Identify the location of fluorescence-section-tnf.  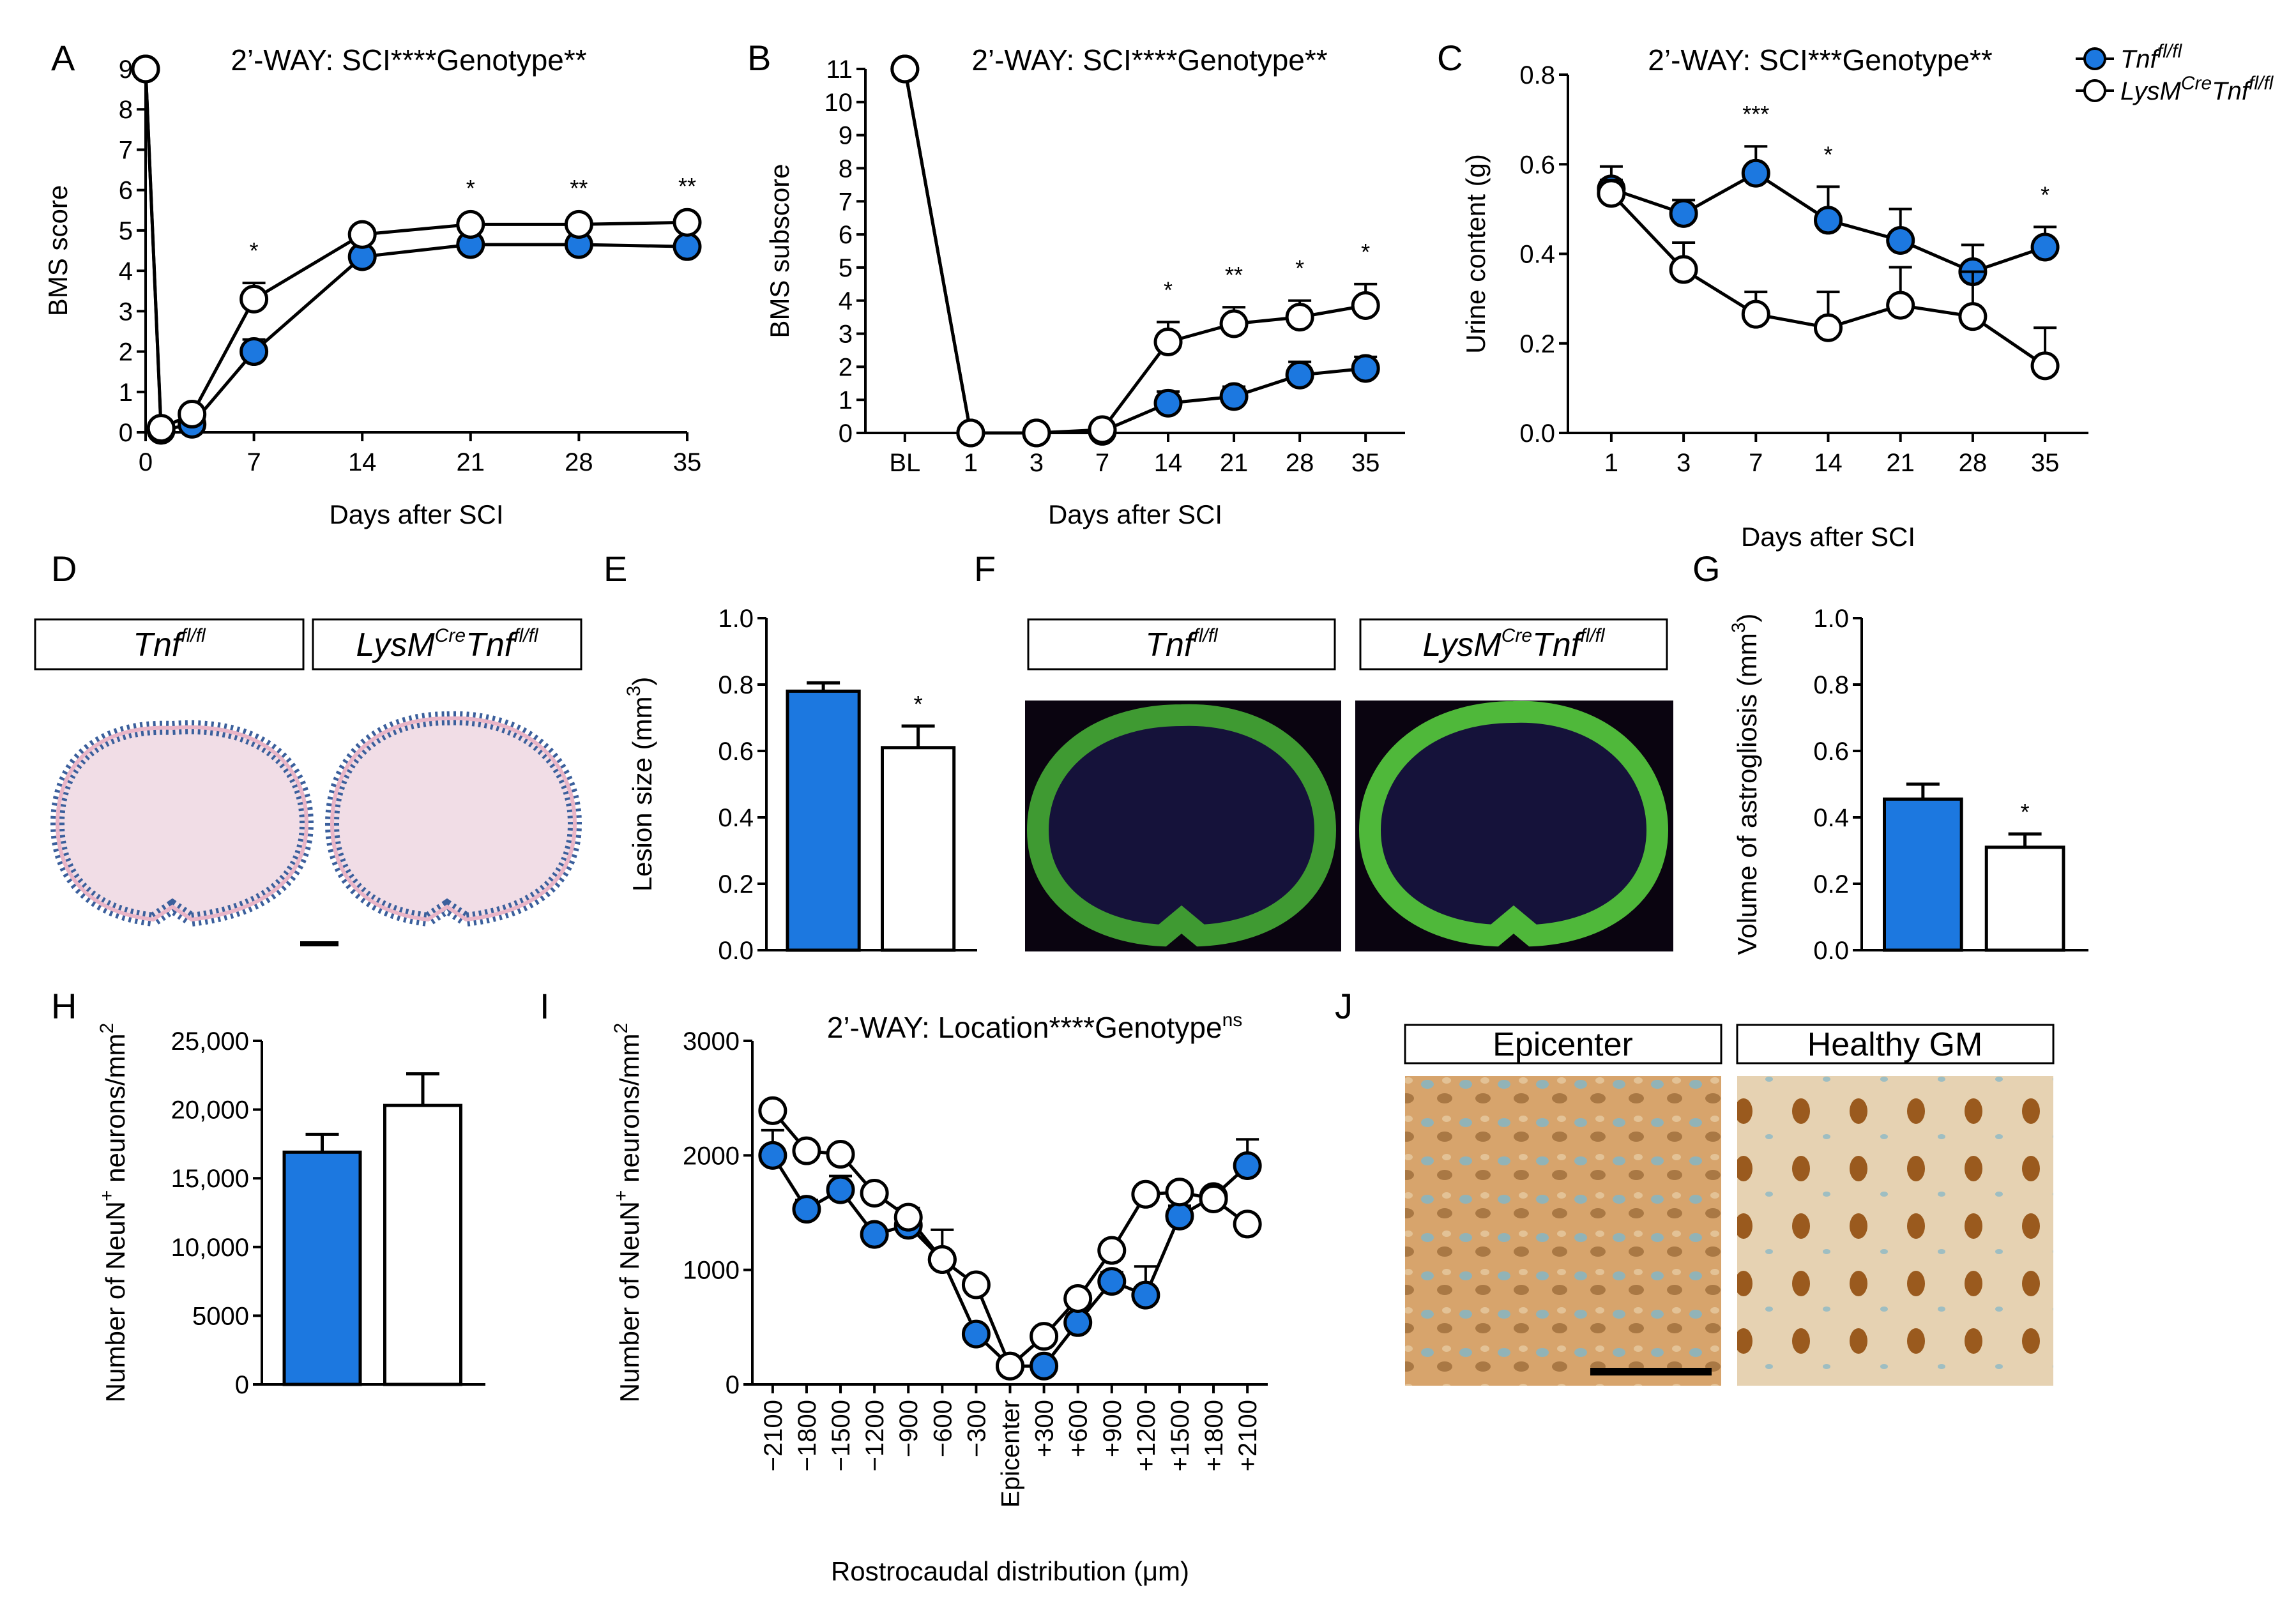
(1181, 825).